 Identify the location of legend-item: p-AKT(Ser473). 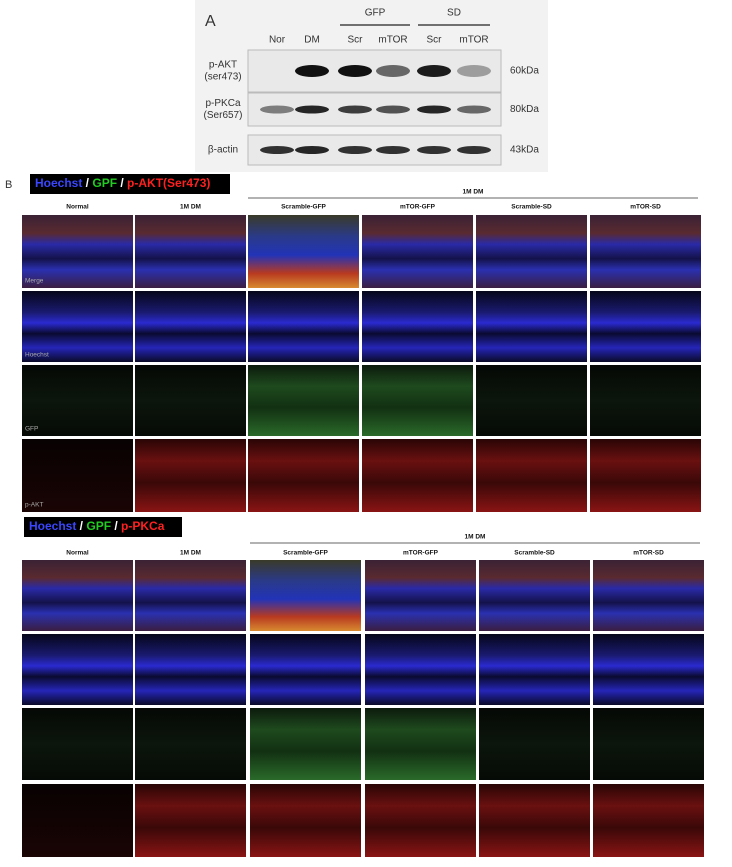
(168, 183).